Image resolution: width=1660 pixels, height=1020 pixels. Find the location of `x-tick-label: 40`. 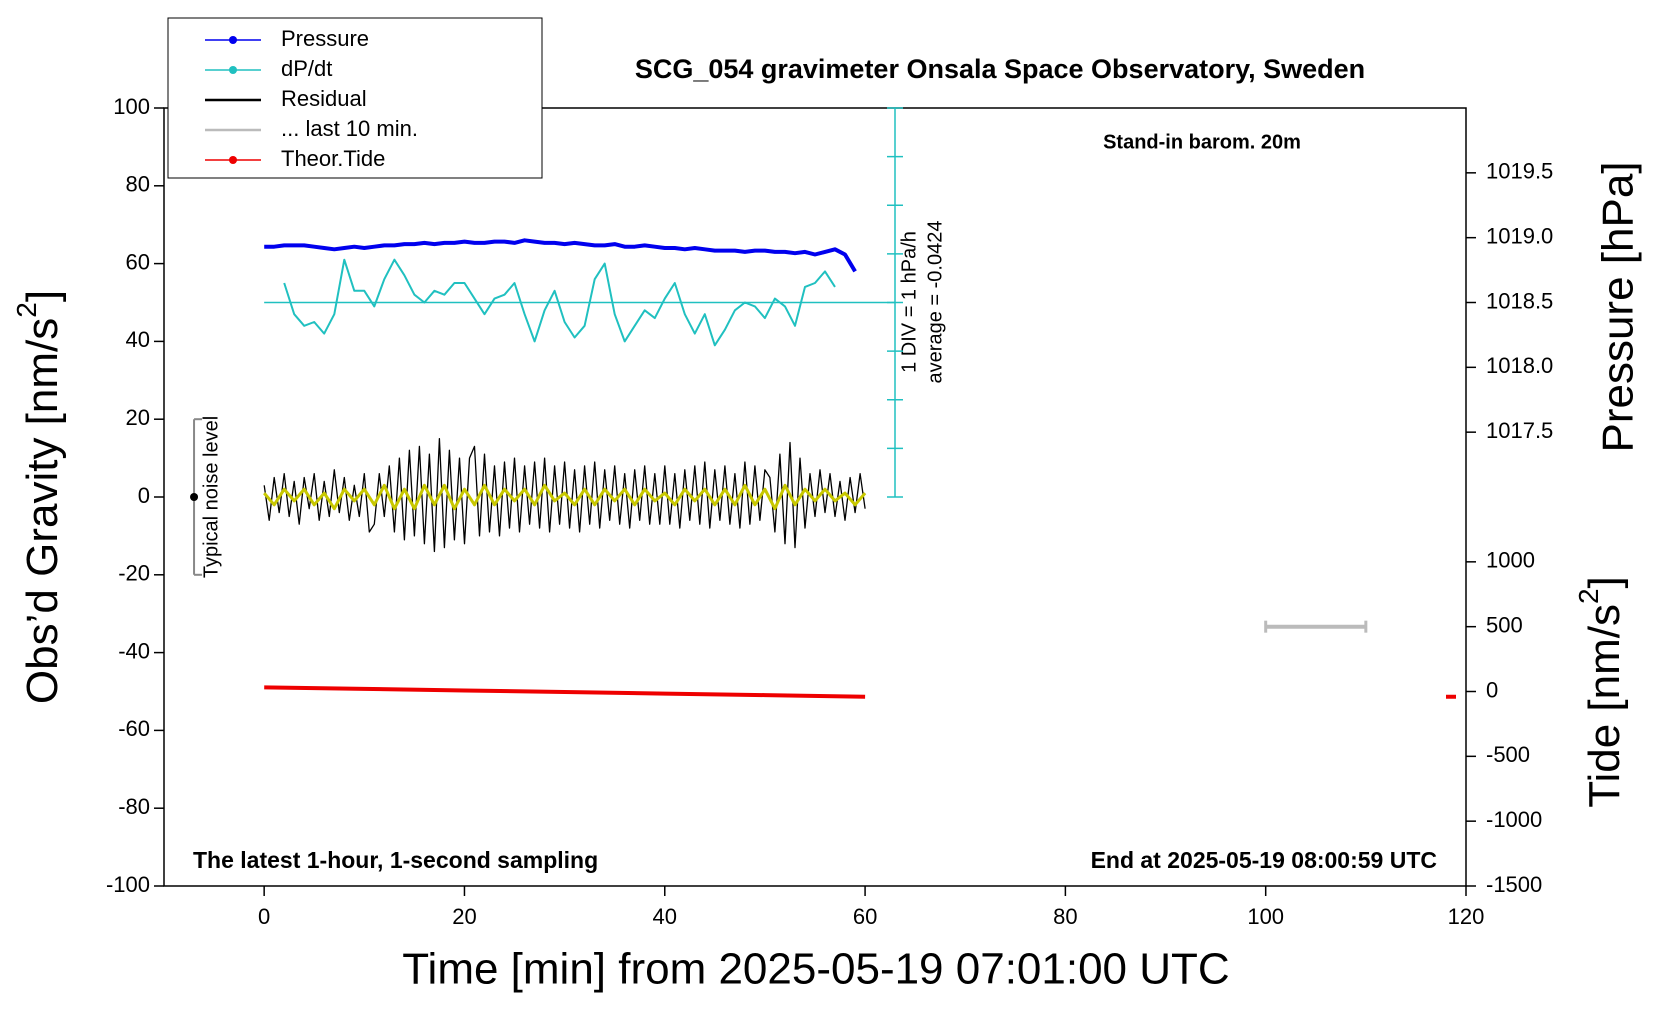

x-tick-label: 40 is located at coordinates (665, 916).